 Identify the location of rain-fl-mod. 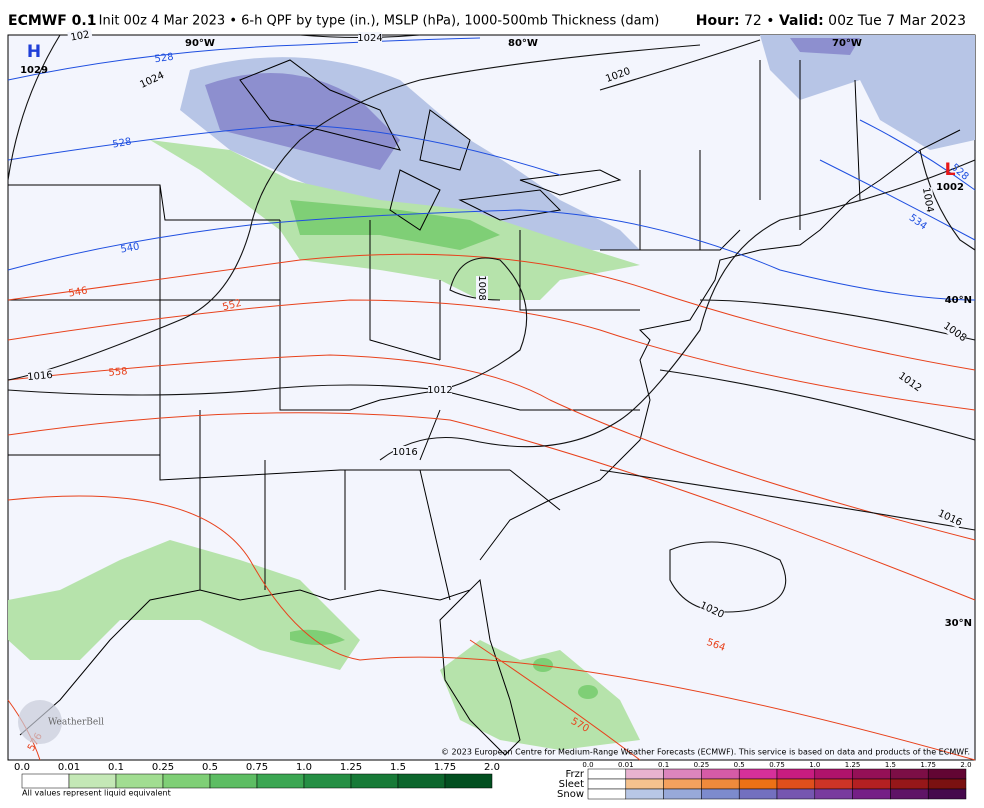
(543, 665).